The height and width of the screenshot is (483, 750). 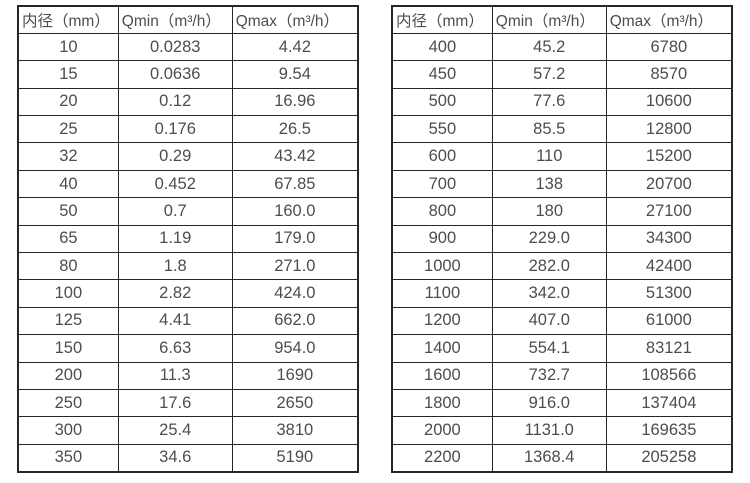 What do you see at coordinates (442, 321) in the screenshot?
I see `table-cell: 1200` at bounding box center [442, 321].